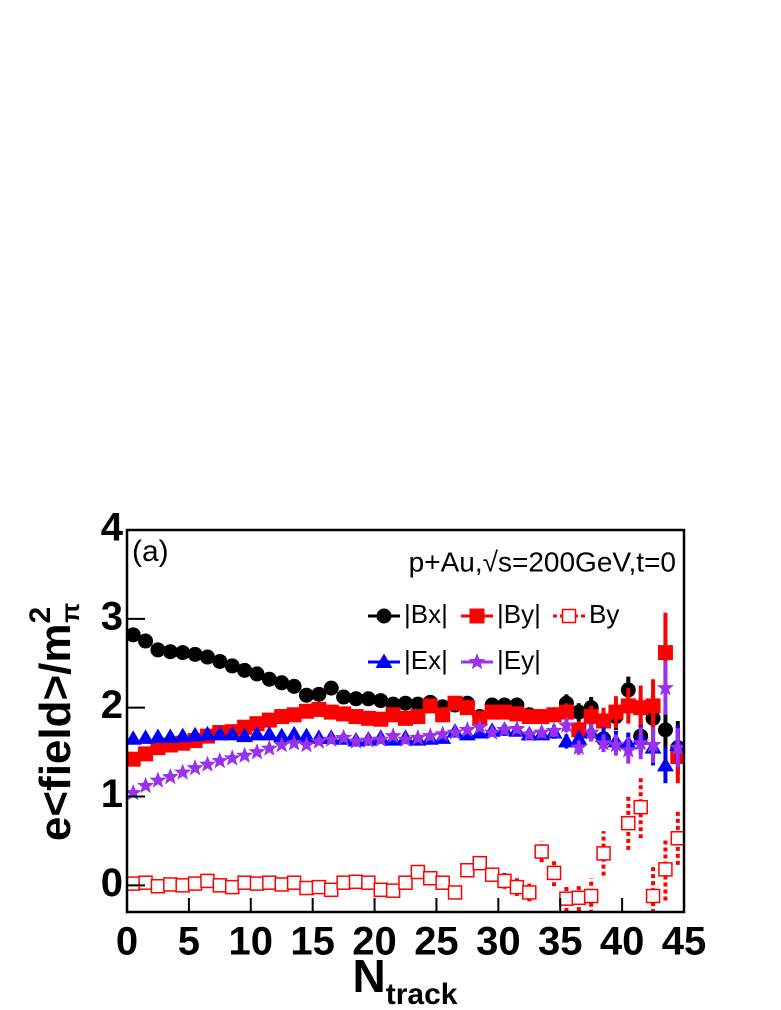 The height and width of the screenshot is (1010, 781). I want to click on x-tick-label: 45, so click(684, 942).